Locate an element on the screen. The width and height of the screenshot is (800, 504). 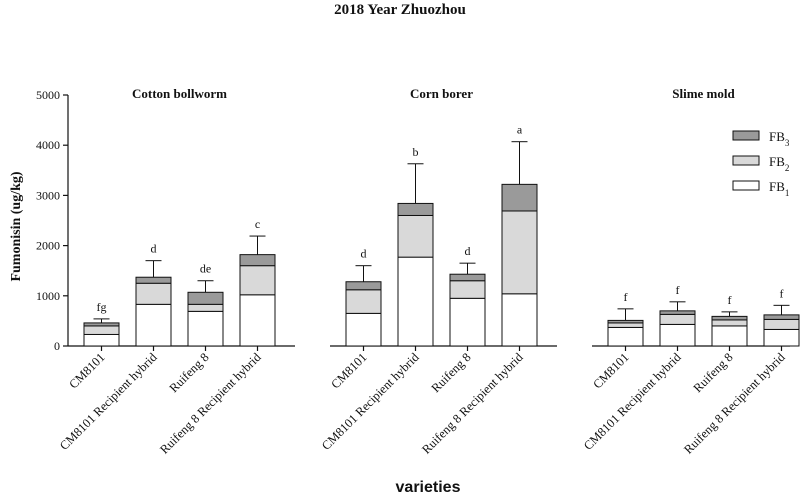
significance-letter: b is located at coordinates (416, 152).